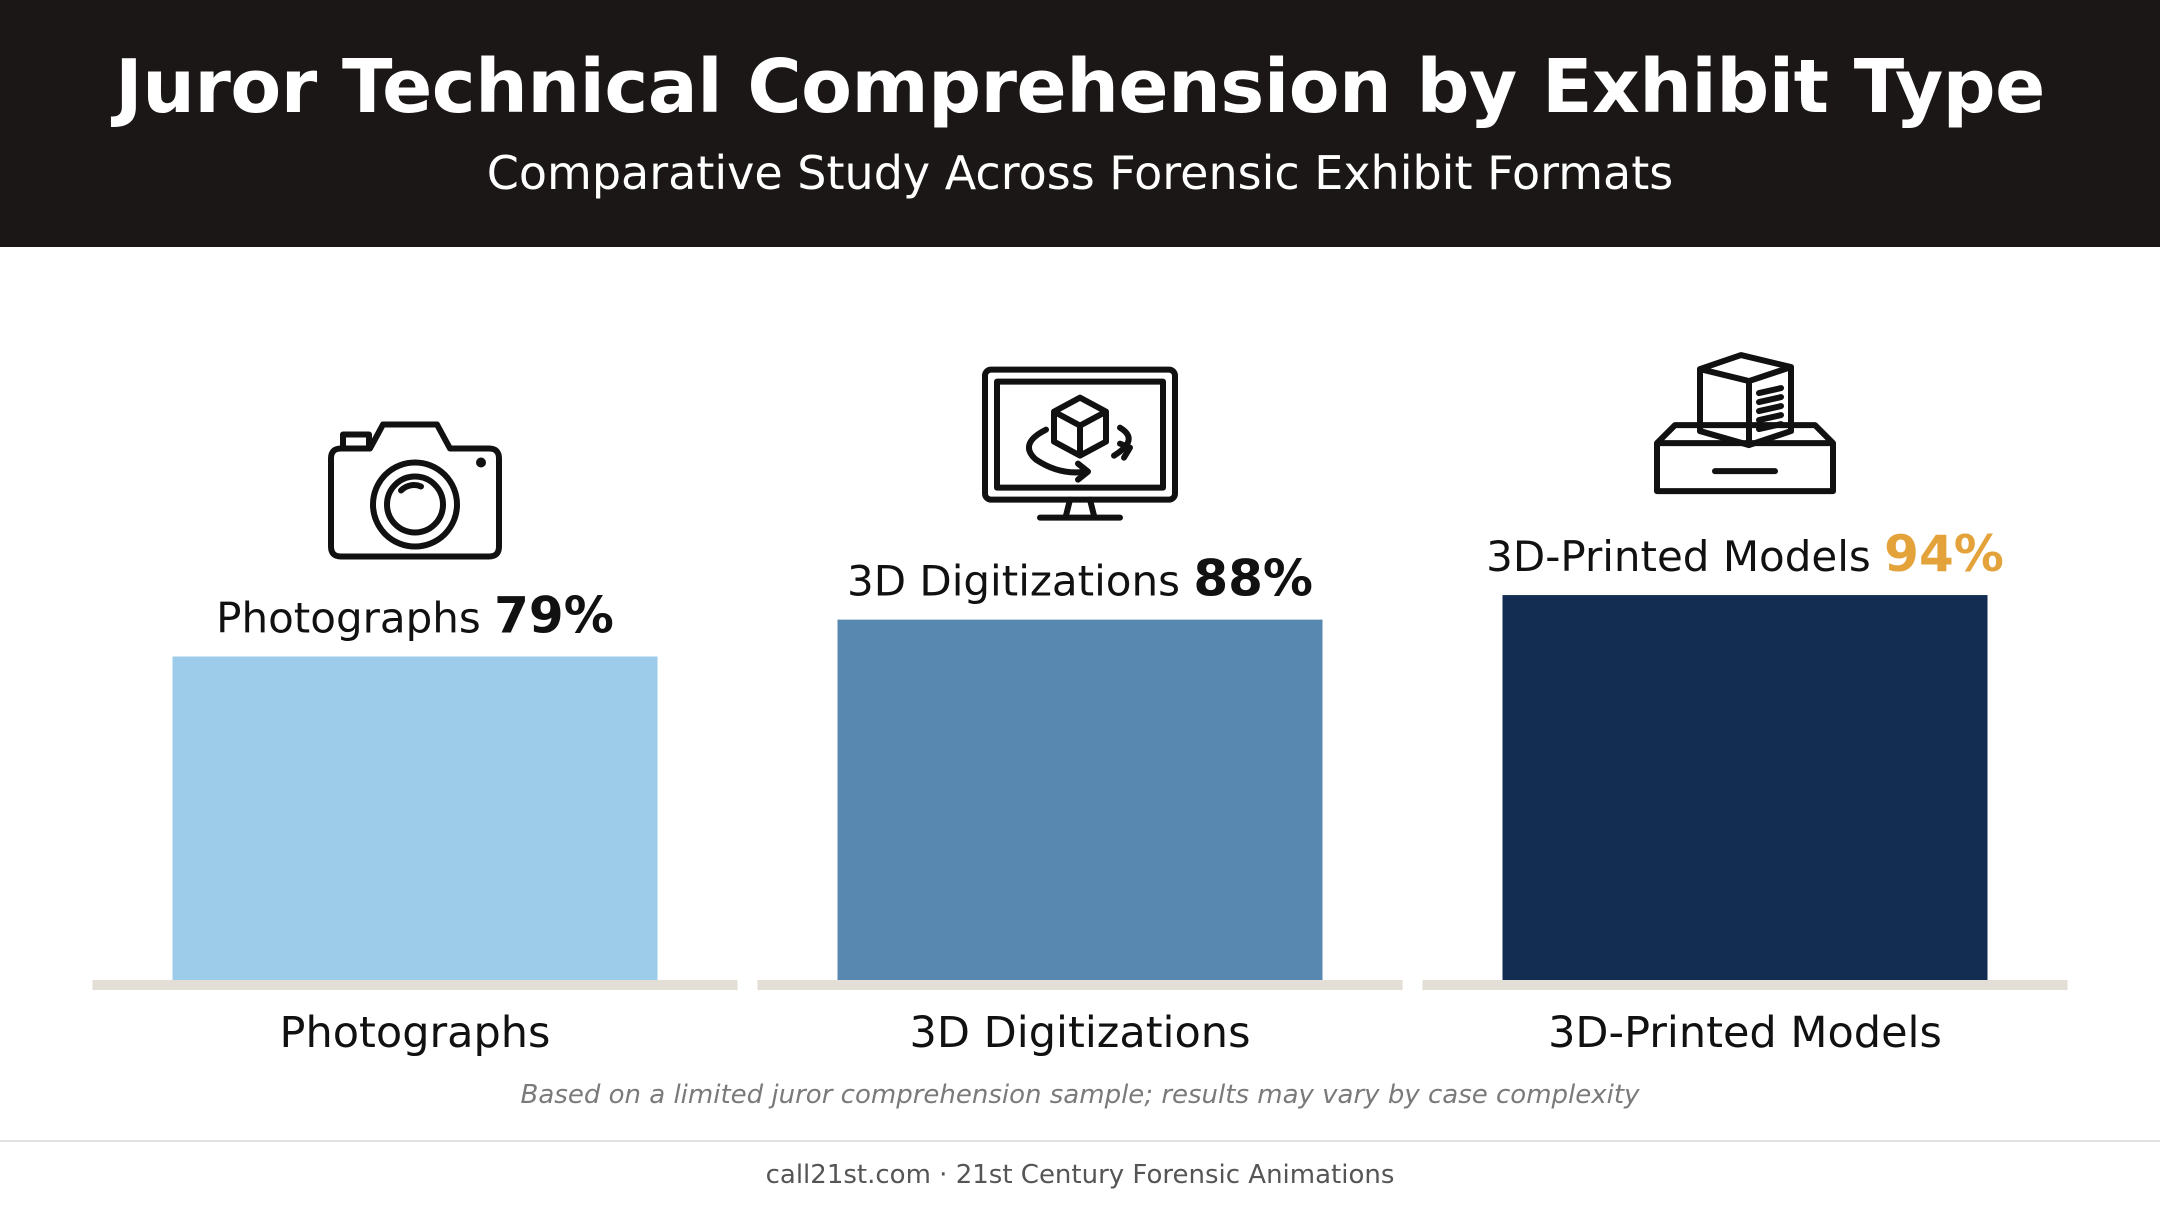  I want to click on footer-divider, so click(1080, 1141).